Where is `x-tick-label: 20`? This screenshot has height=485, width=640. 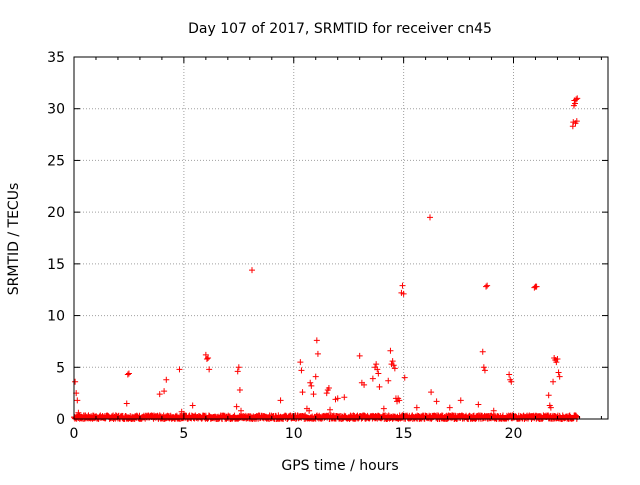
x-tick-label: 20 is located at coordinates (514, 434).